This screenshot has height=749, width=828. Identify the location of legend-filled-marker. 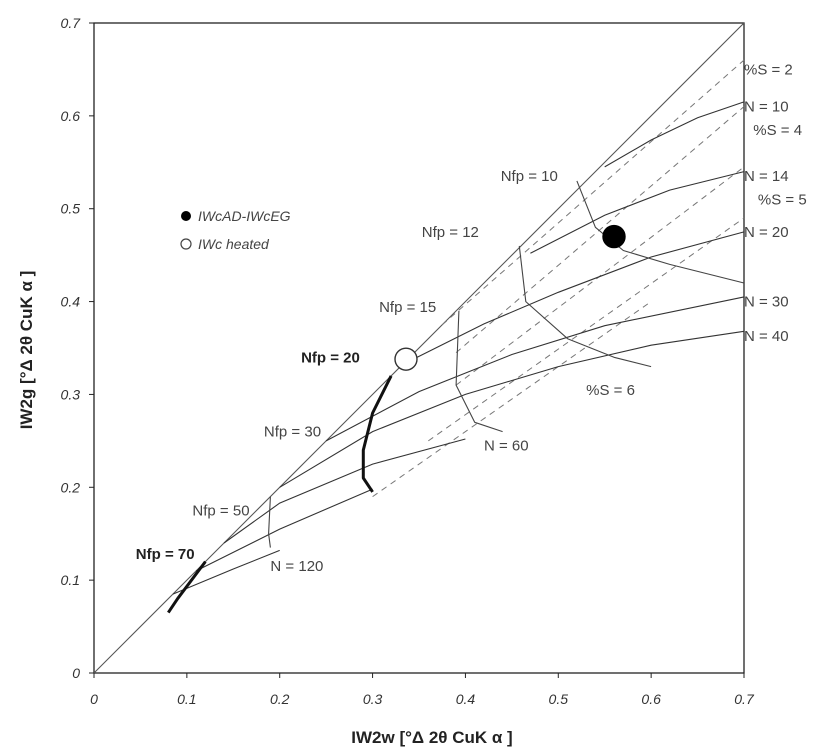
(186, 216).